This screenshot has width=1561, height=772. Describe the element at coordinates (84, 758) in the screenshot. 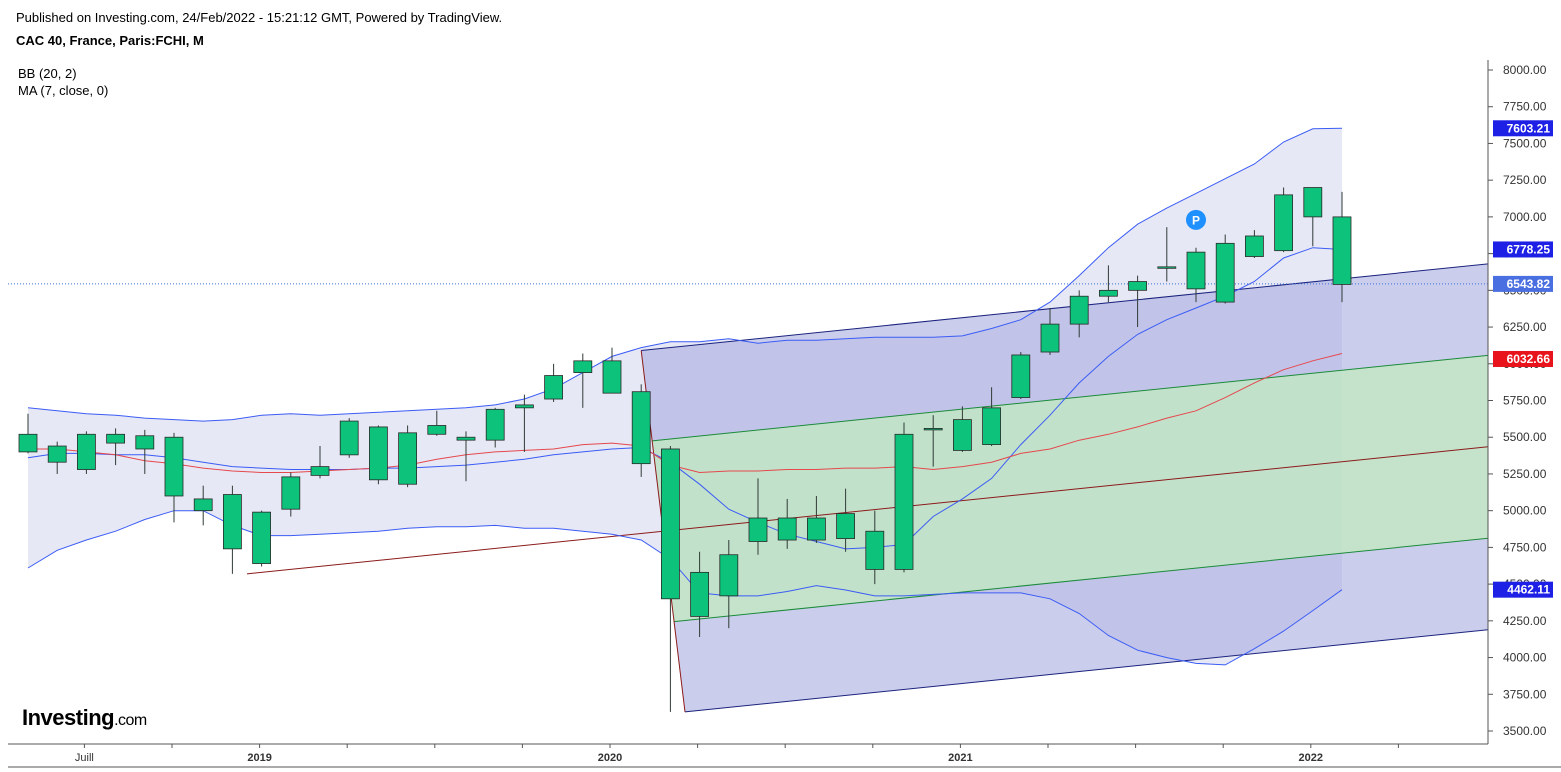

I see `x-tick-label: Juill` at that location.